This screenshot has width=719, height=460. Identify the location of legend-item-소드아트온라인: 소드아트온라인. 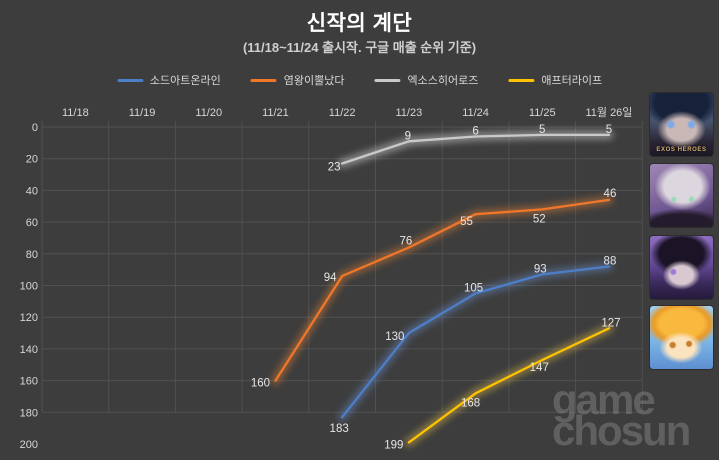
(168, 80).